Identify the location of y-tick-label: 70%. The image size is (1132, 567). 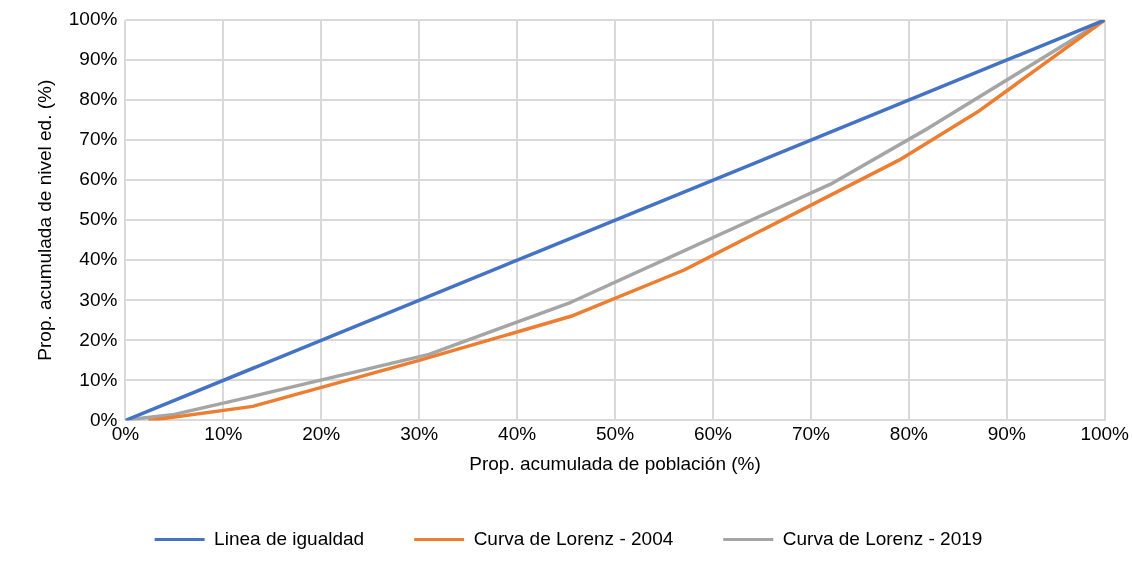
(98, 139).